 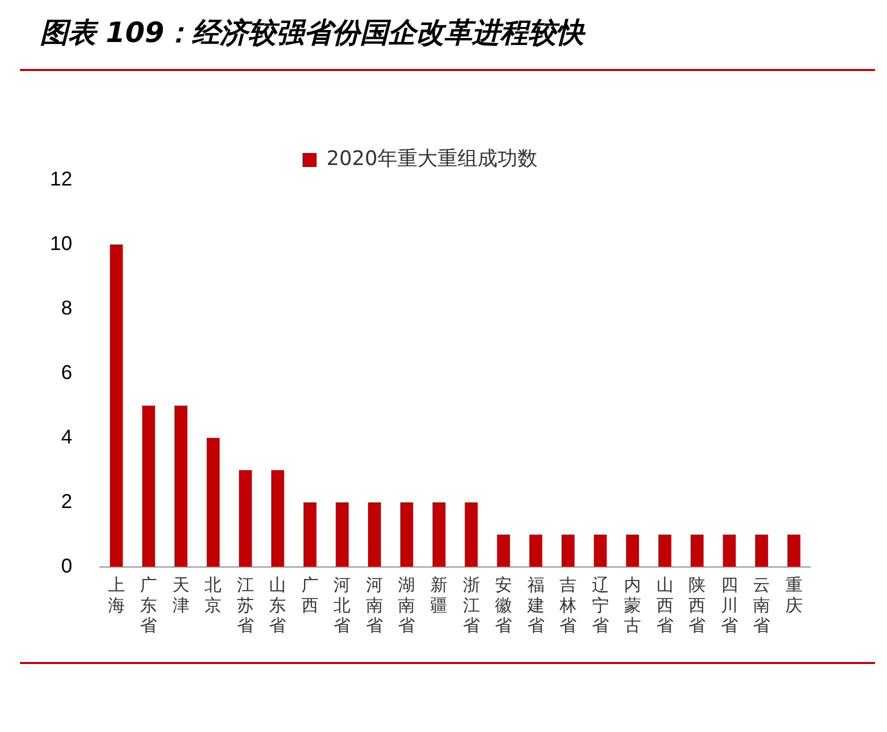 What do you see at coordinates (61, 243) in the screenshot?
I see `y-tick-label: 10` at bounding box center [61, 243].